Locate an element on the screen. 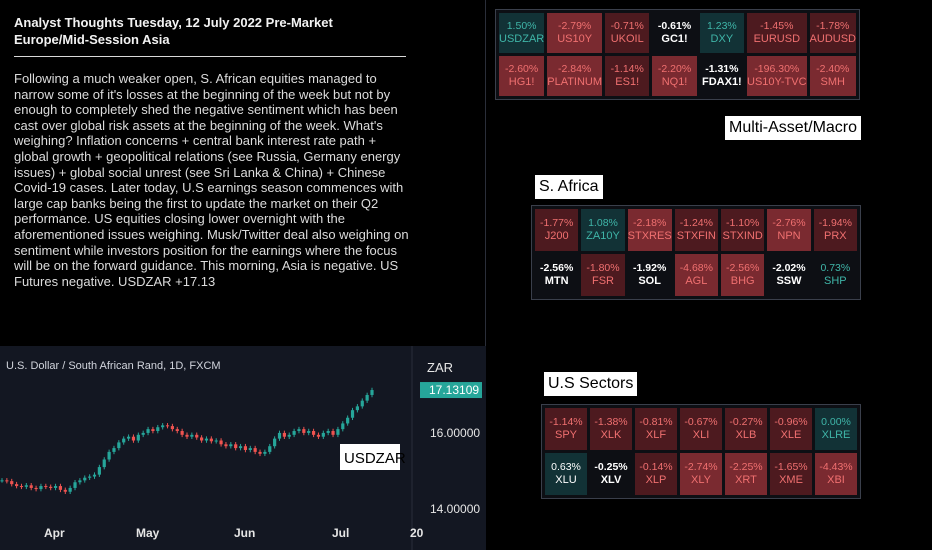 This screenshot has height=550, width=932. ticker-tile-ssw: -2.02% SSW is located at coordinates (788, 275).